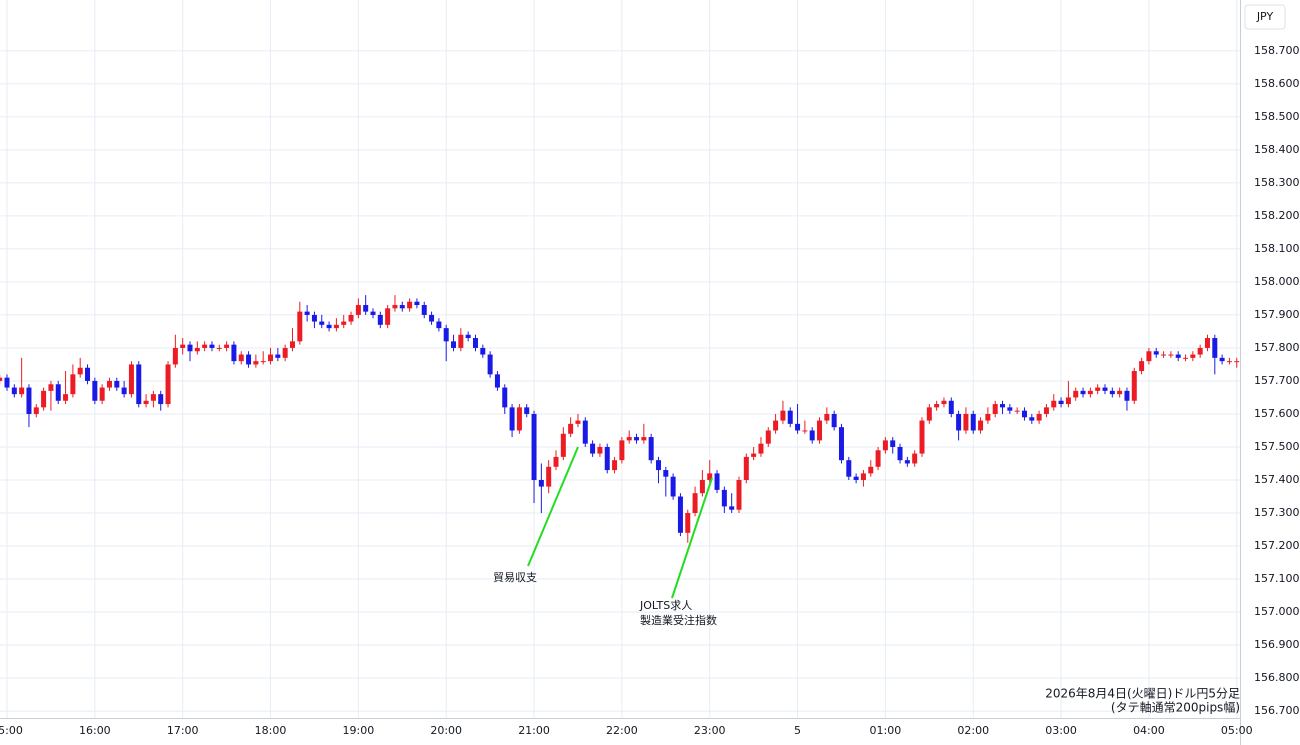 This screenshot has width=1300, height=745. Describe the element at coordinates (1061, 730) in the screenshot. I see `x-tick-label: 03:00` at that location.